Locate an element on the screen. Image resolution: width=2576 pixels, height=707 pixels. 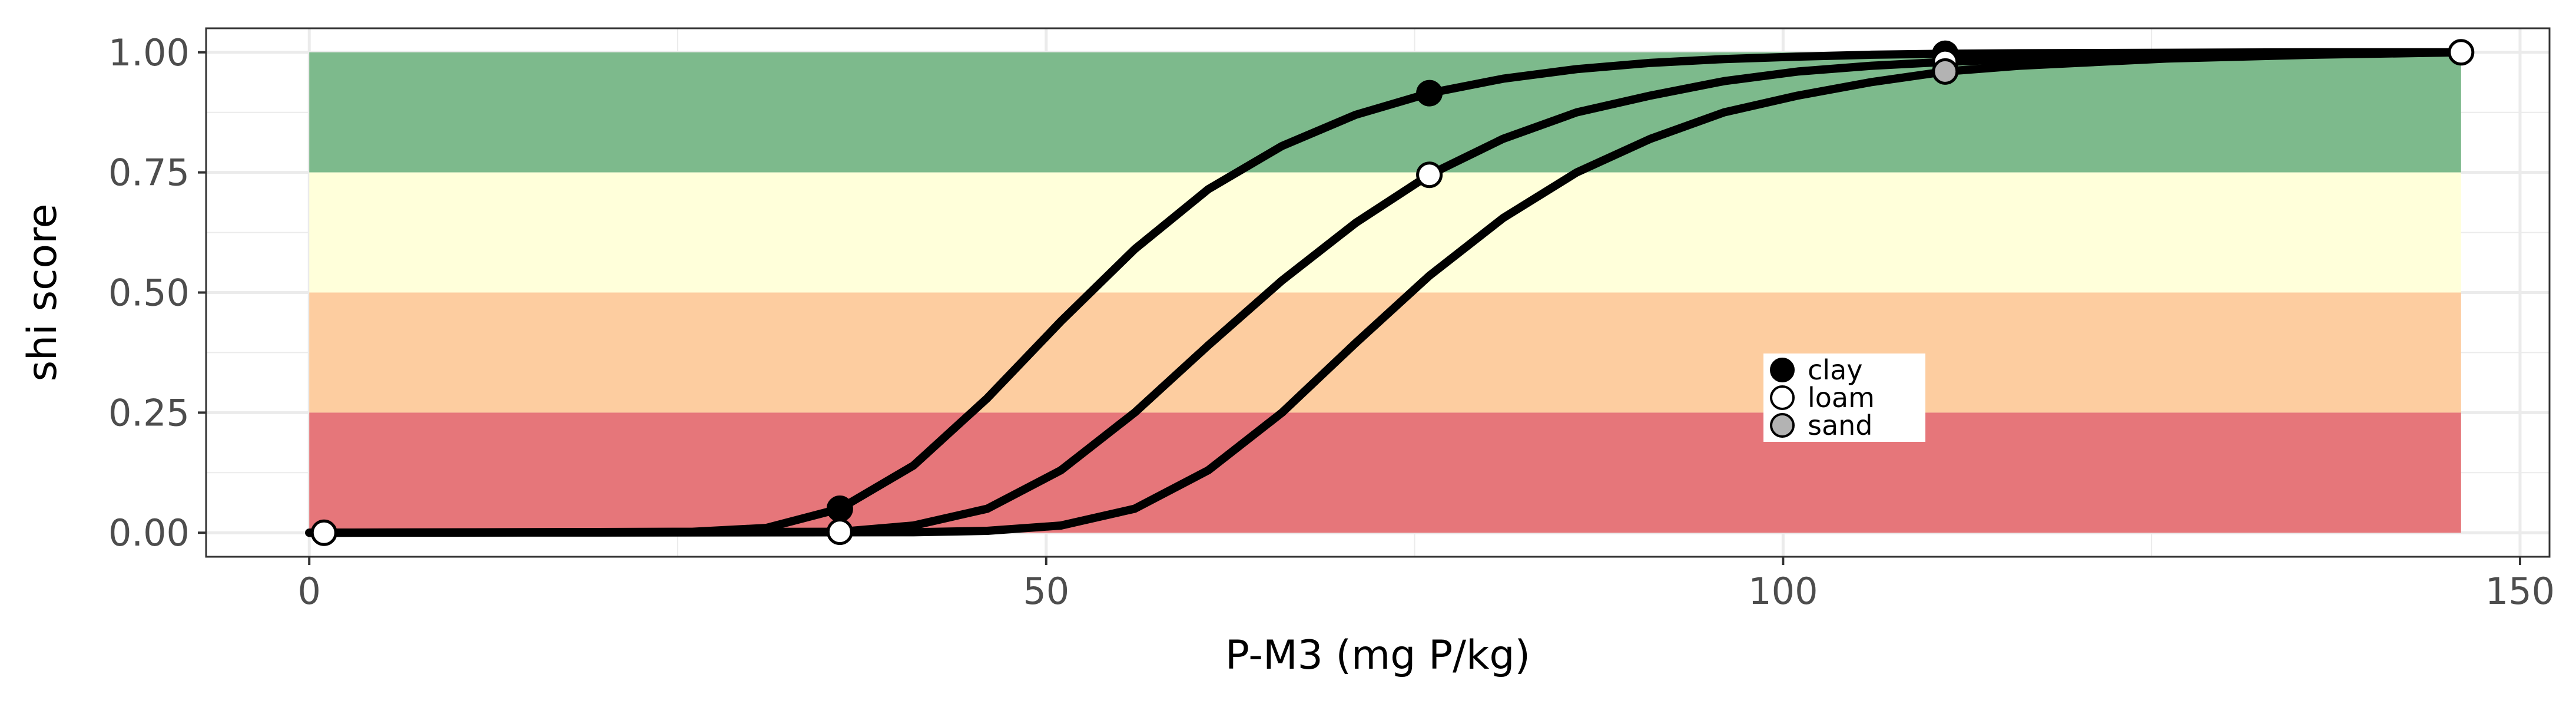
data-point-sand is located at coordinates (1945, 71).